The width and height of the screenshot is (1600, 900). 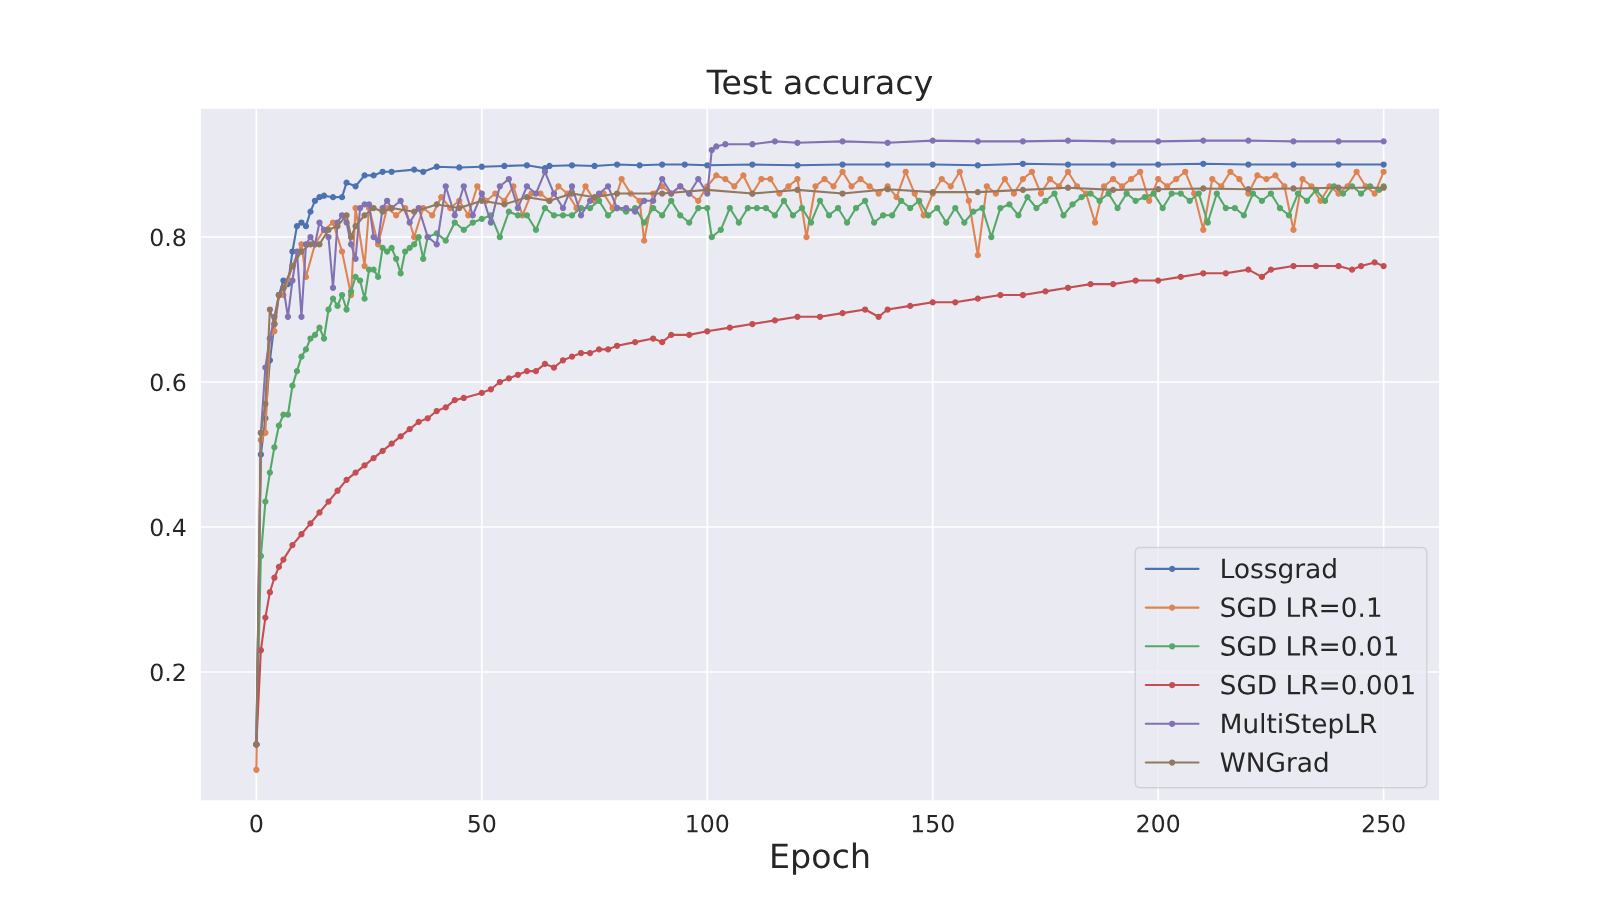 What do you see at coordinates (1299, 725) in the screenshot?
I see `legend-label: MultiStepLR` at bounding box center [1299, 725].